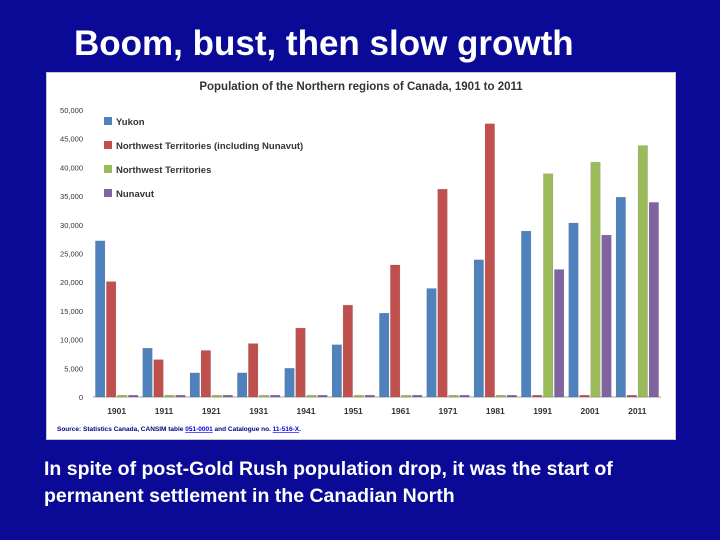 The image size is (720, 540). What do you see at coordinates (537, 396) in the screenshot?
I see `bar-northwest-territories-including-nunavut-1991` at bounding box center [537, 396].